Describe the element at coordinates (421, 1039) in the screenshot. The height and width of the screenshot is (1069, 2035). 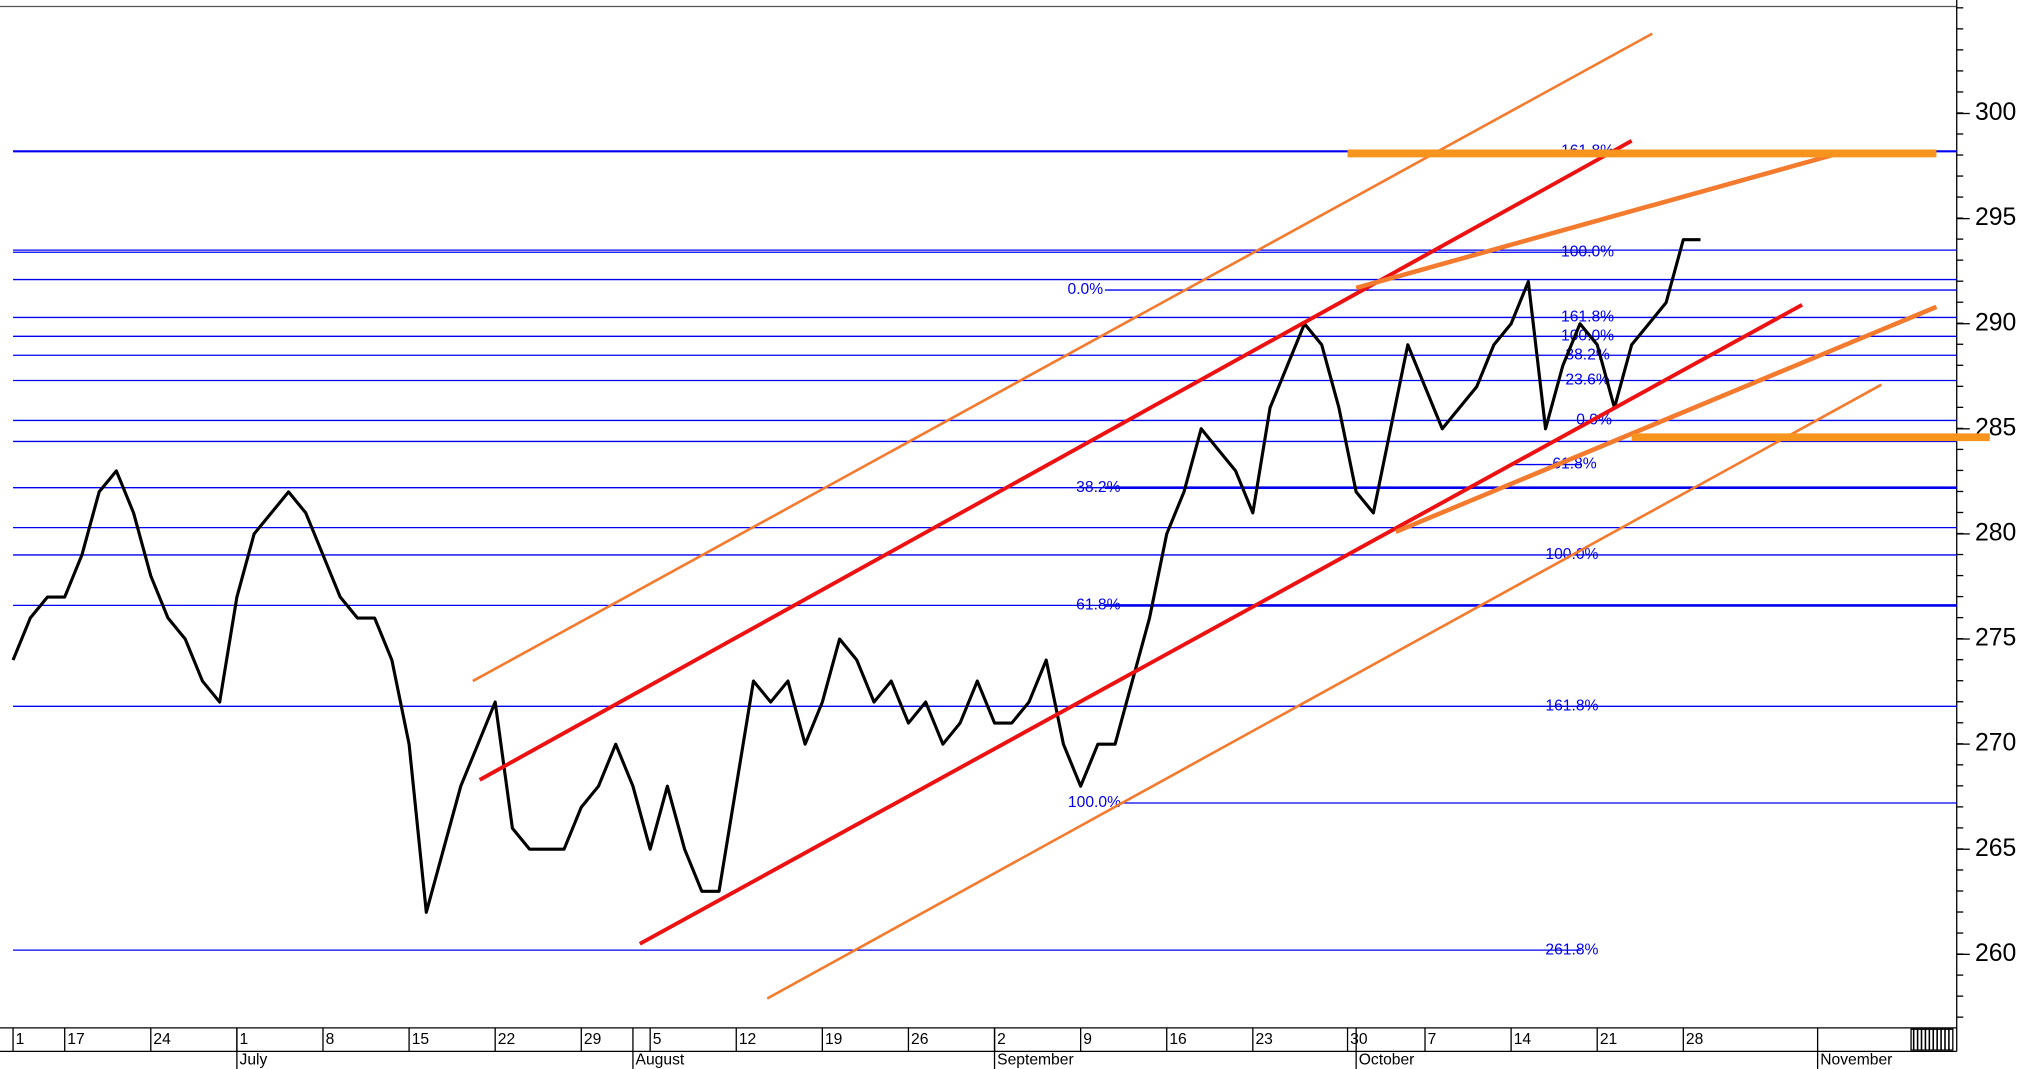
I see `x-tick-label: 15` at that location.